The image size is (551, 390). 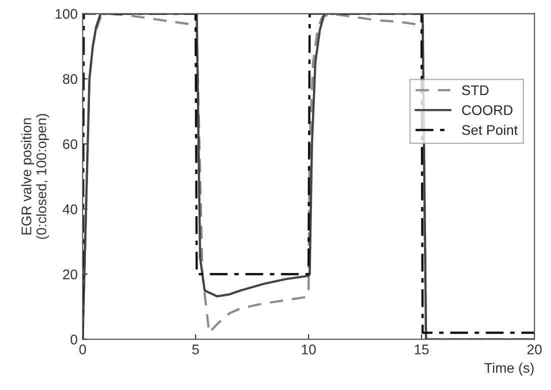 What do you see at coordinates (487, 110) in the screenshot?
I see `legend-label: COORD` at bounding box center [487, 110].